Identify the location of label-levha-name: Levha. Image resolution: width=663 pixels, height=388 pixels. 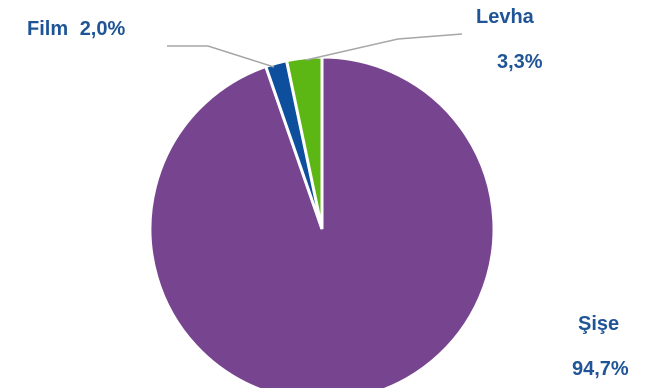
(505, 17).